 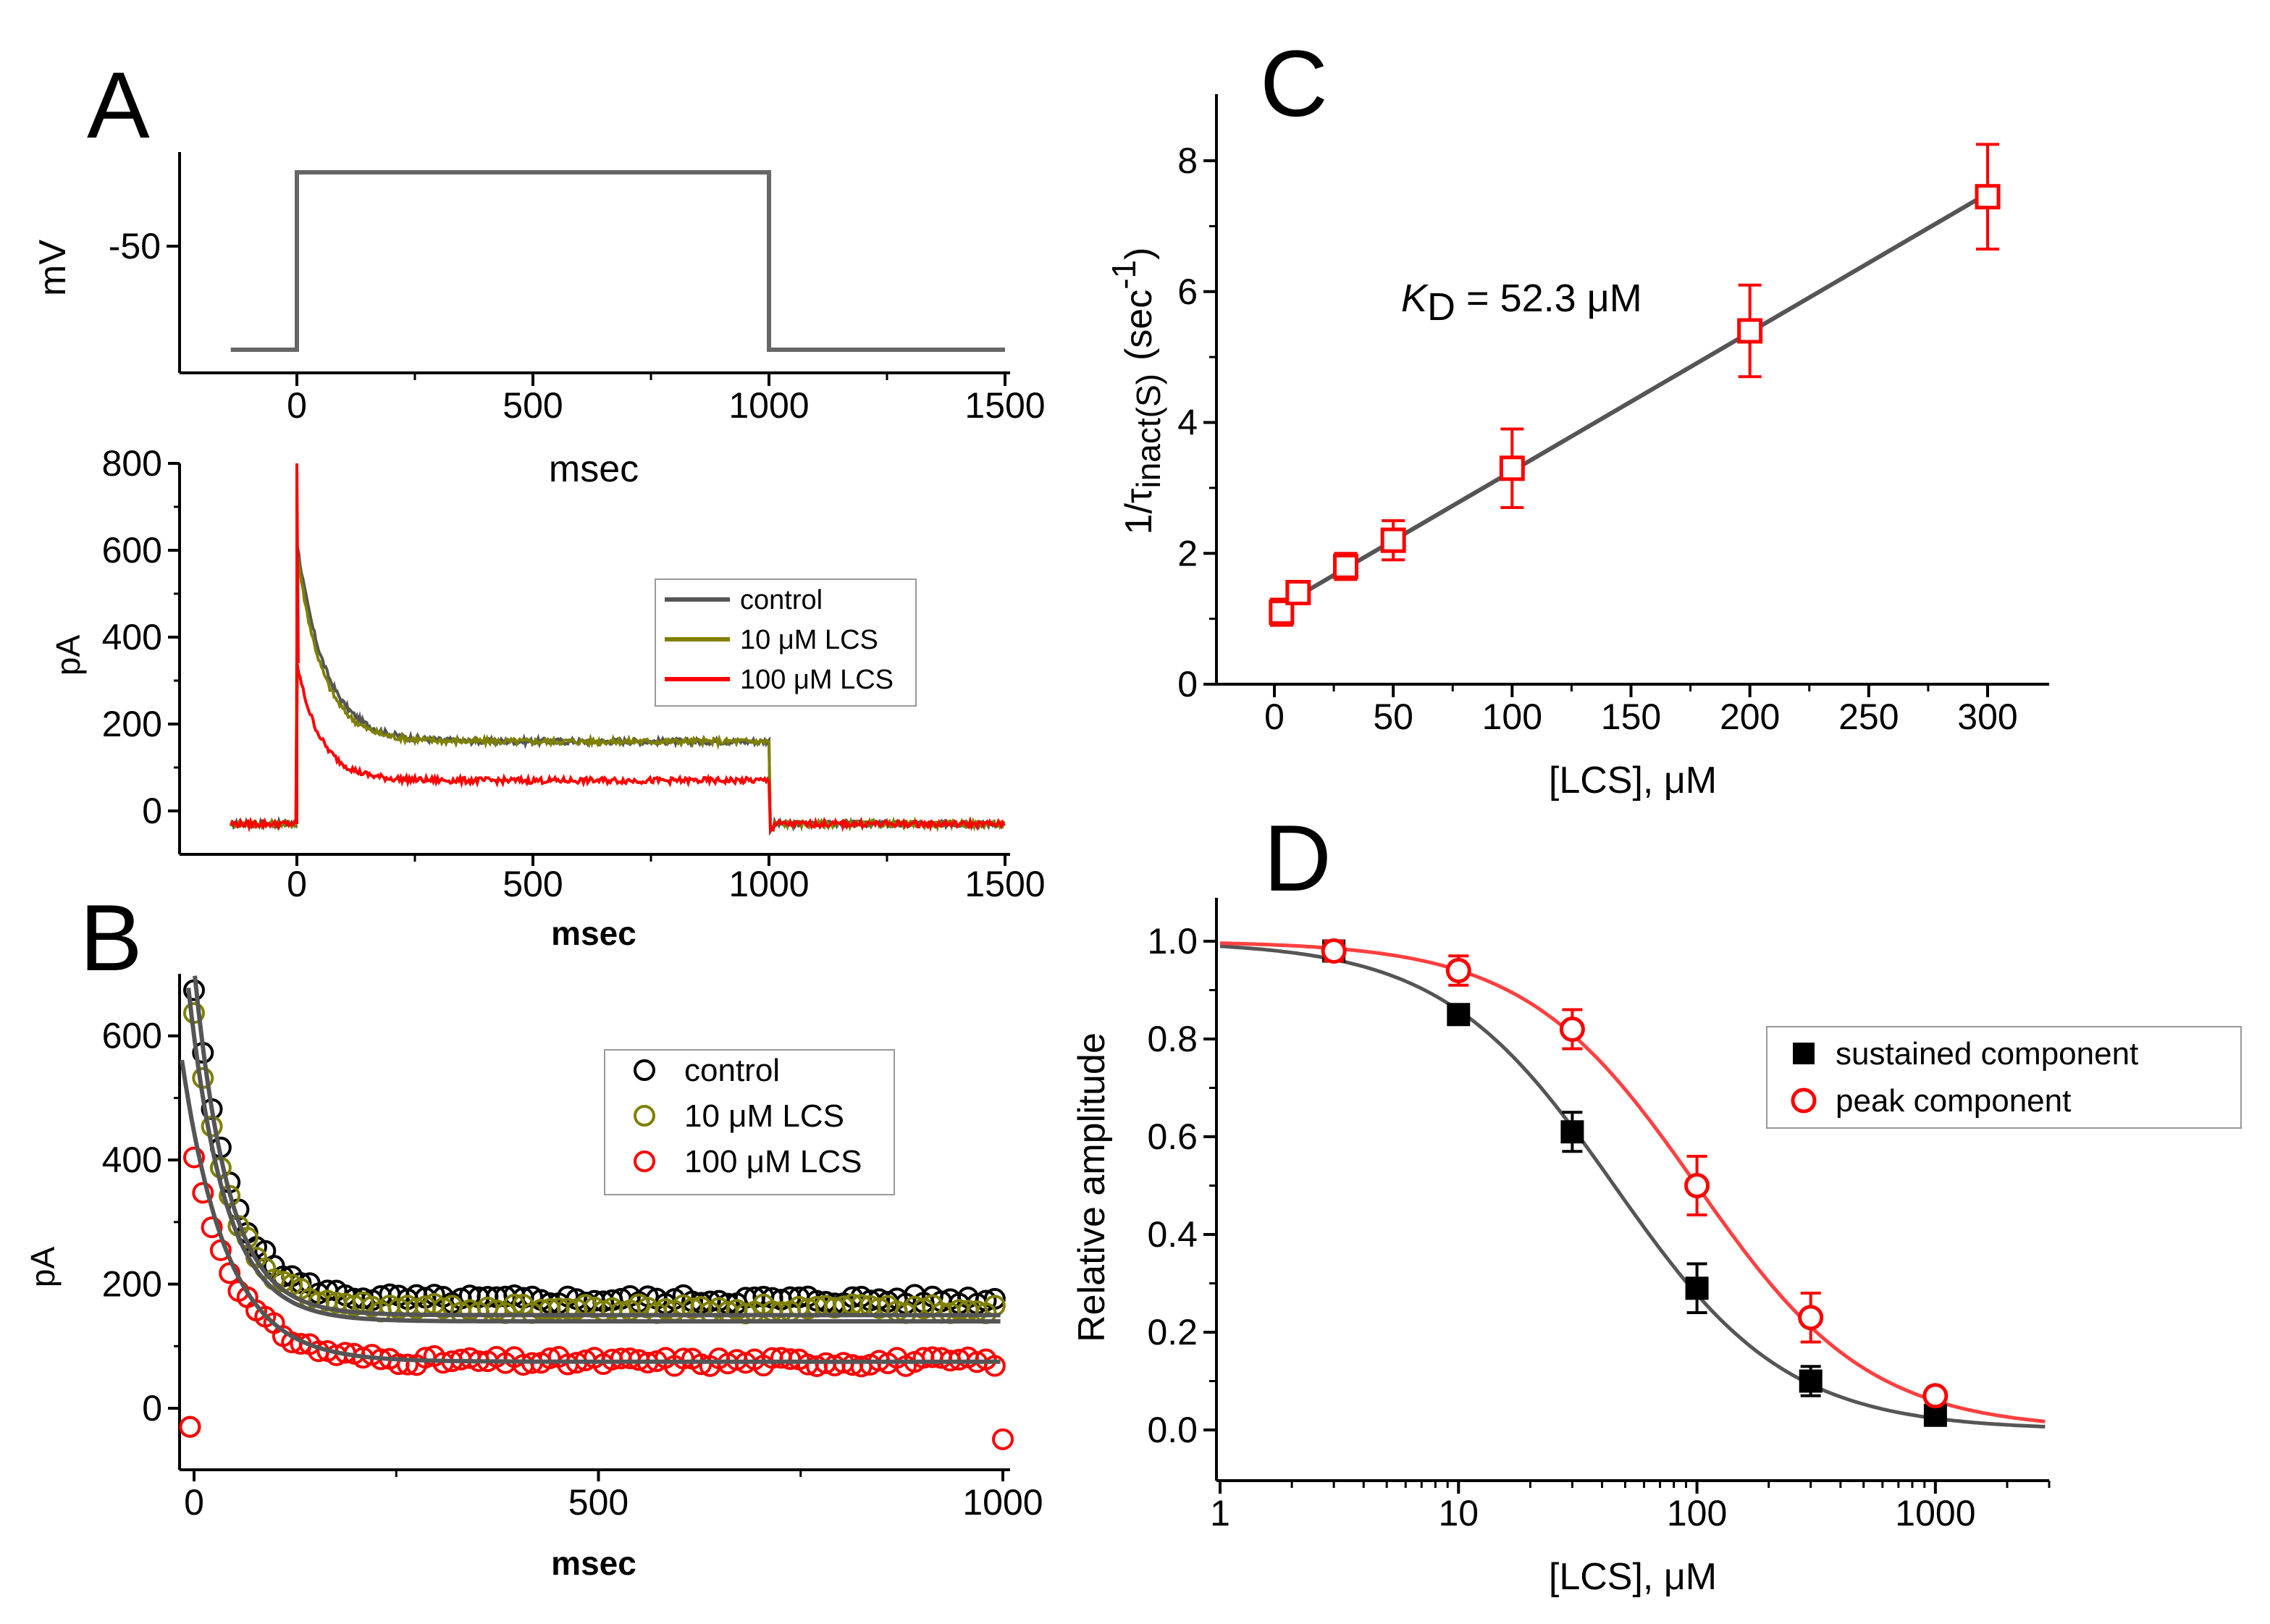 What do you see at coordinates (118, 105) in the screenshot?
I see `panel-letter-a: A` at bounding box center [118, 105].